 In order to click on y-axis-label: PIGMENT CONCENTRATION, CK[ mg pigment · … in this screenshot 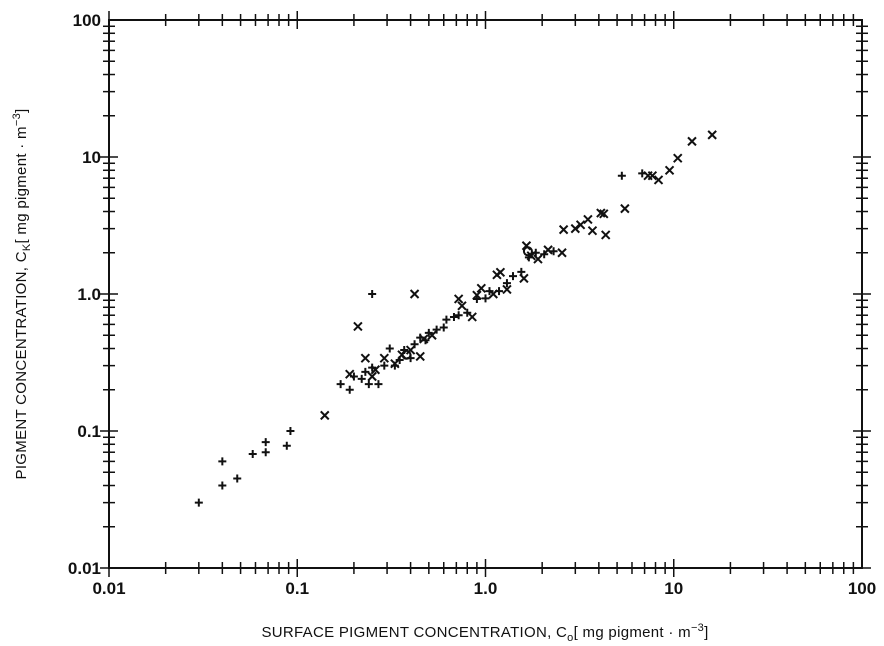, I will do `click(22, 294)`.